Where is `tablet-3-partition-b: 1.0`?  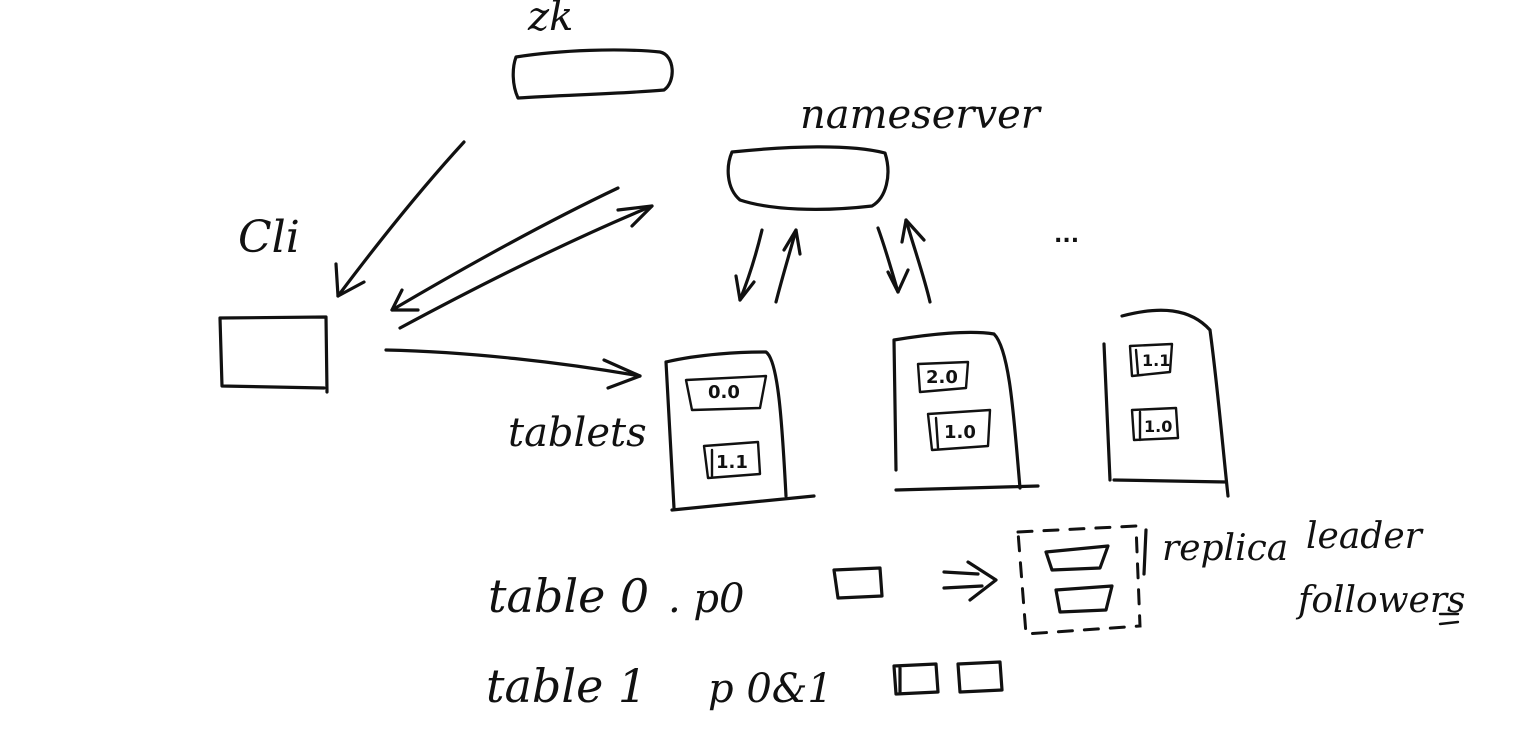
tablet-3-partition-b: 1.0 is located at coordinates (1158, 426).